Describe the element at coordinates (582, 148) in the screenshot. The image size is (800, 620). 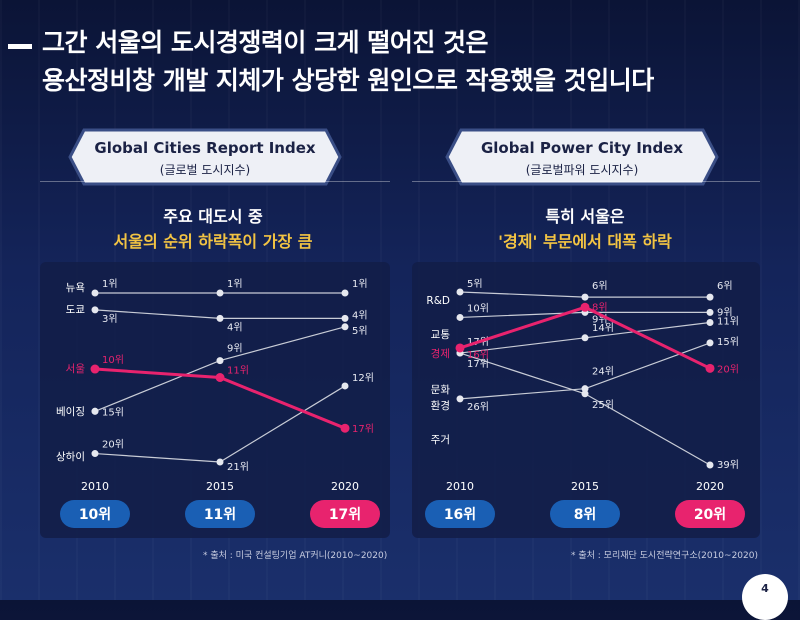
I see `right-ribbon-title: Global Power City Index` at that location.